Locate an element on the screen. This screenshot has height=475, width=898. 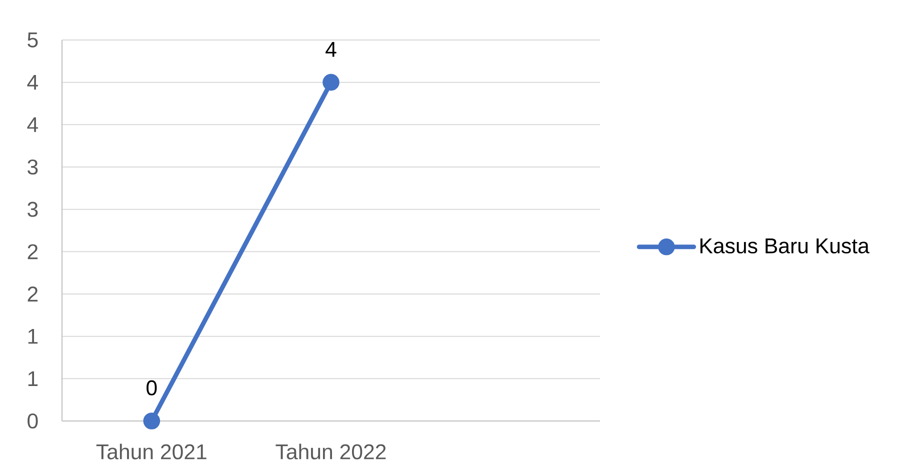
y-tick-label: 0 is located at coordinates (33, 421).